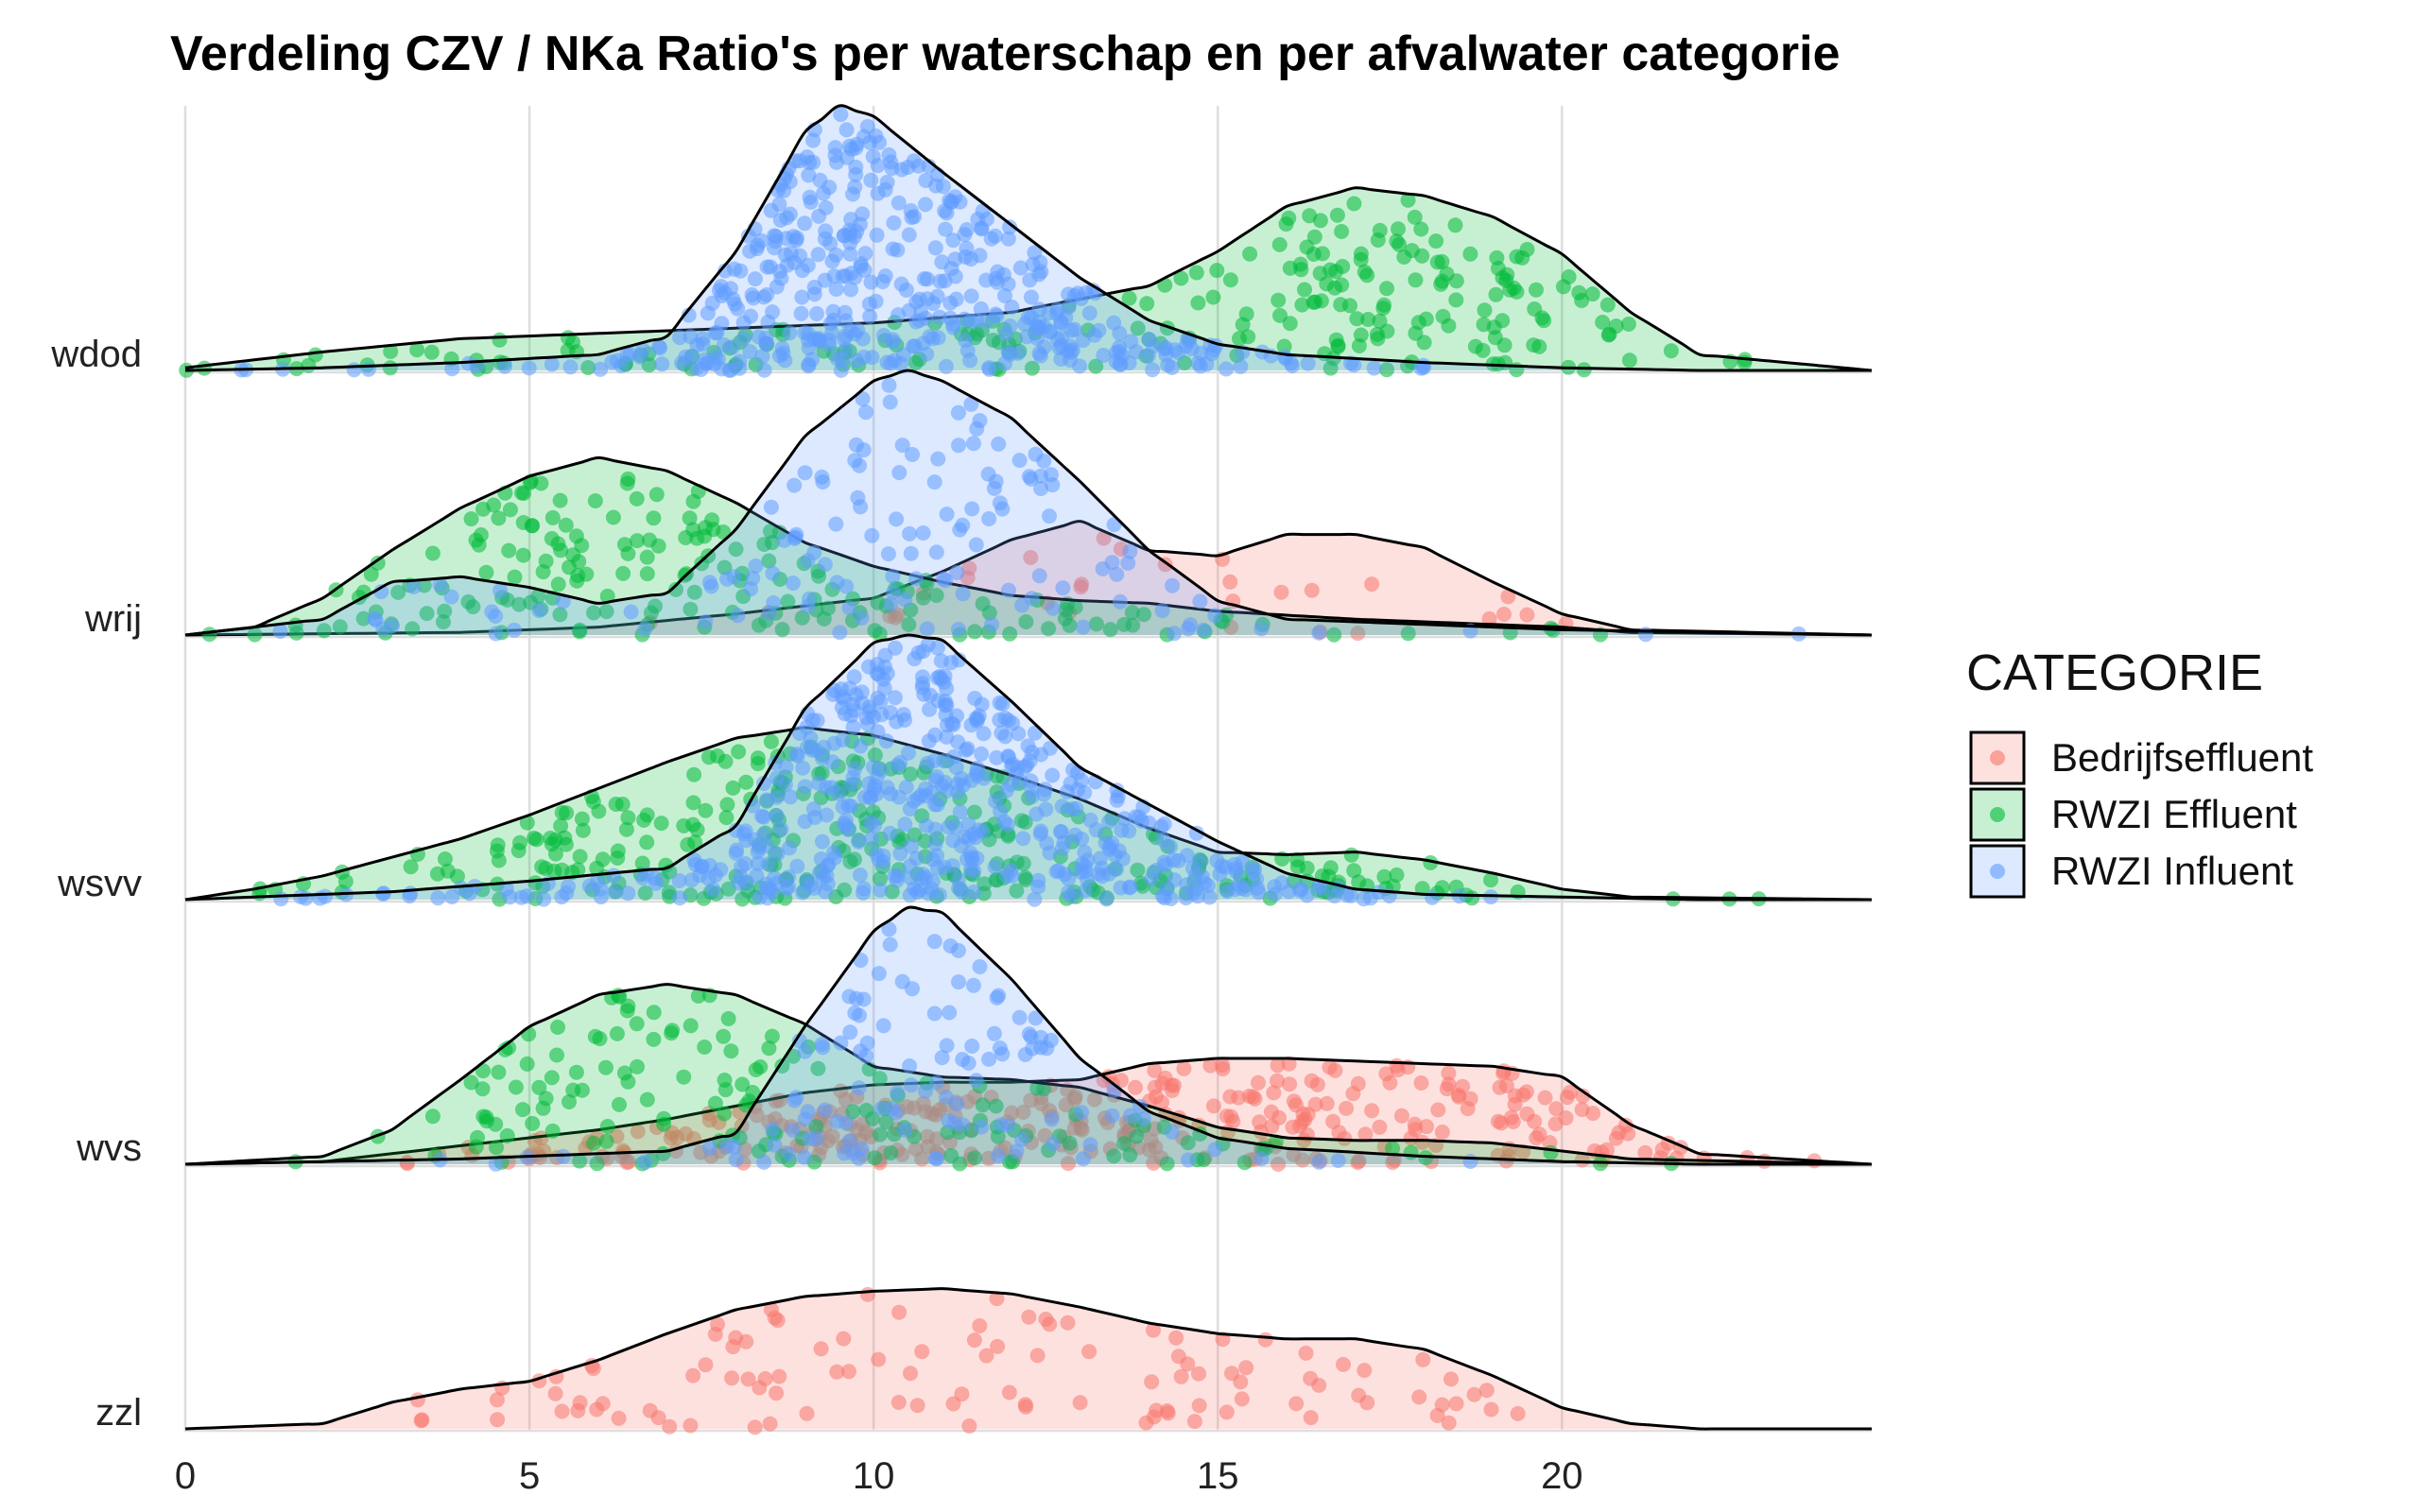 Image resolution: width=2420 pixels, height=1512 pixels. Describe the element at coordinates (99, 883) in the screenshot. I see `y-tick-label: wsvv` at that location.